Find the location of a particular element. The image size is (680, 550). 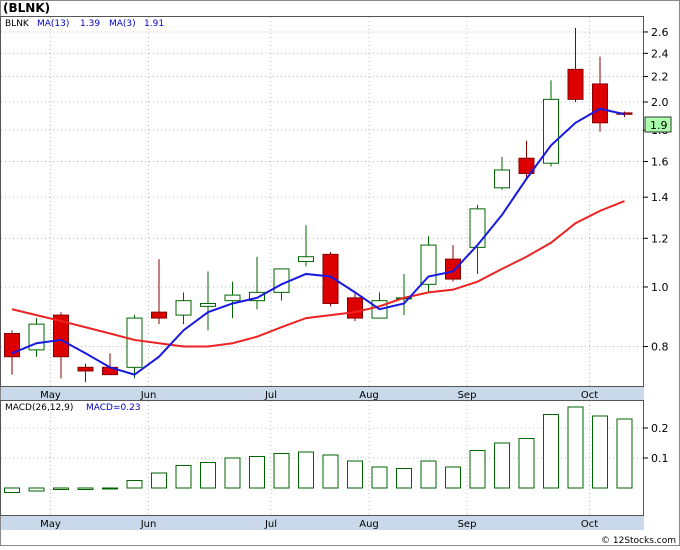

price-y-tick-label: 1.0 is located at coordinates (660, 287).